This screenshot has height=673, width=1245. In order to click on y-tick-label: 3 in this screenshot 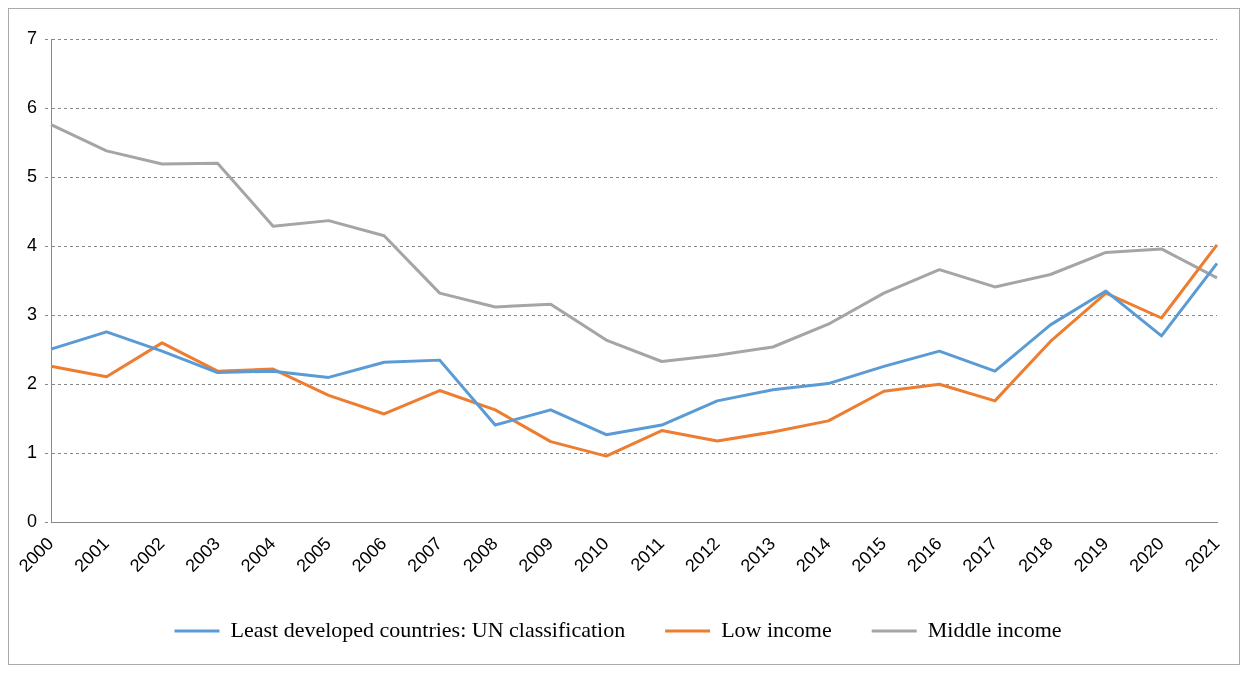, I will do `click(32, 314)`.